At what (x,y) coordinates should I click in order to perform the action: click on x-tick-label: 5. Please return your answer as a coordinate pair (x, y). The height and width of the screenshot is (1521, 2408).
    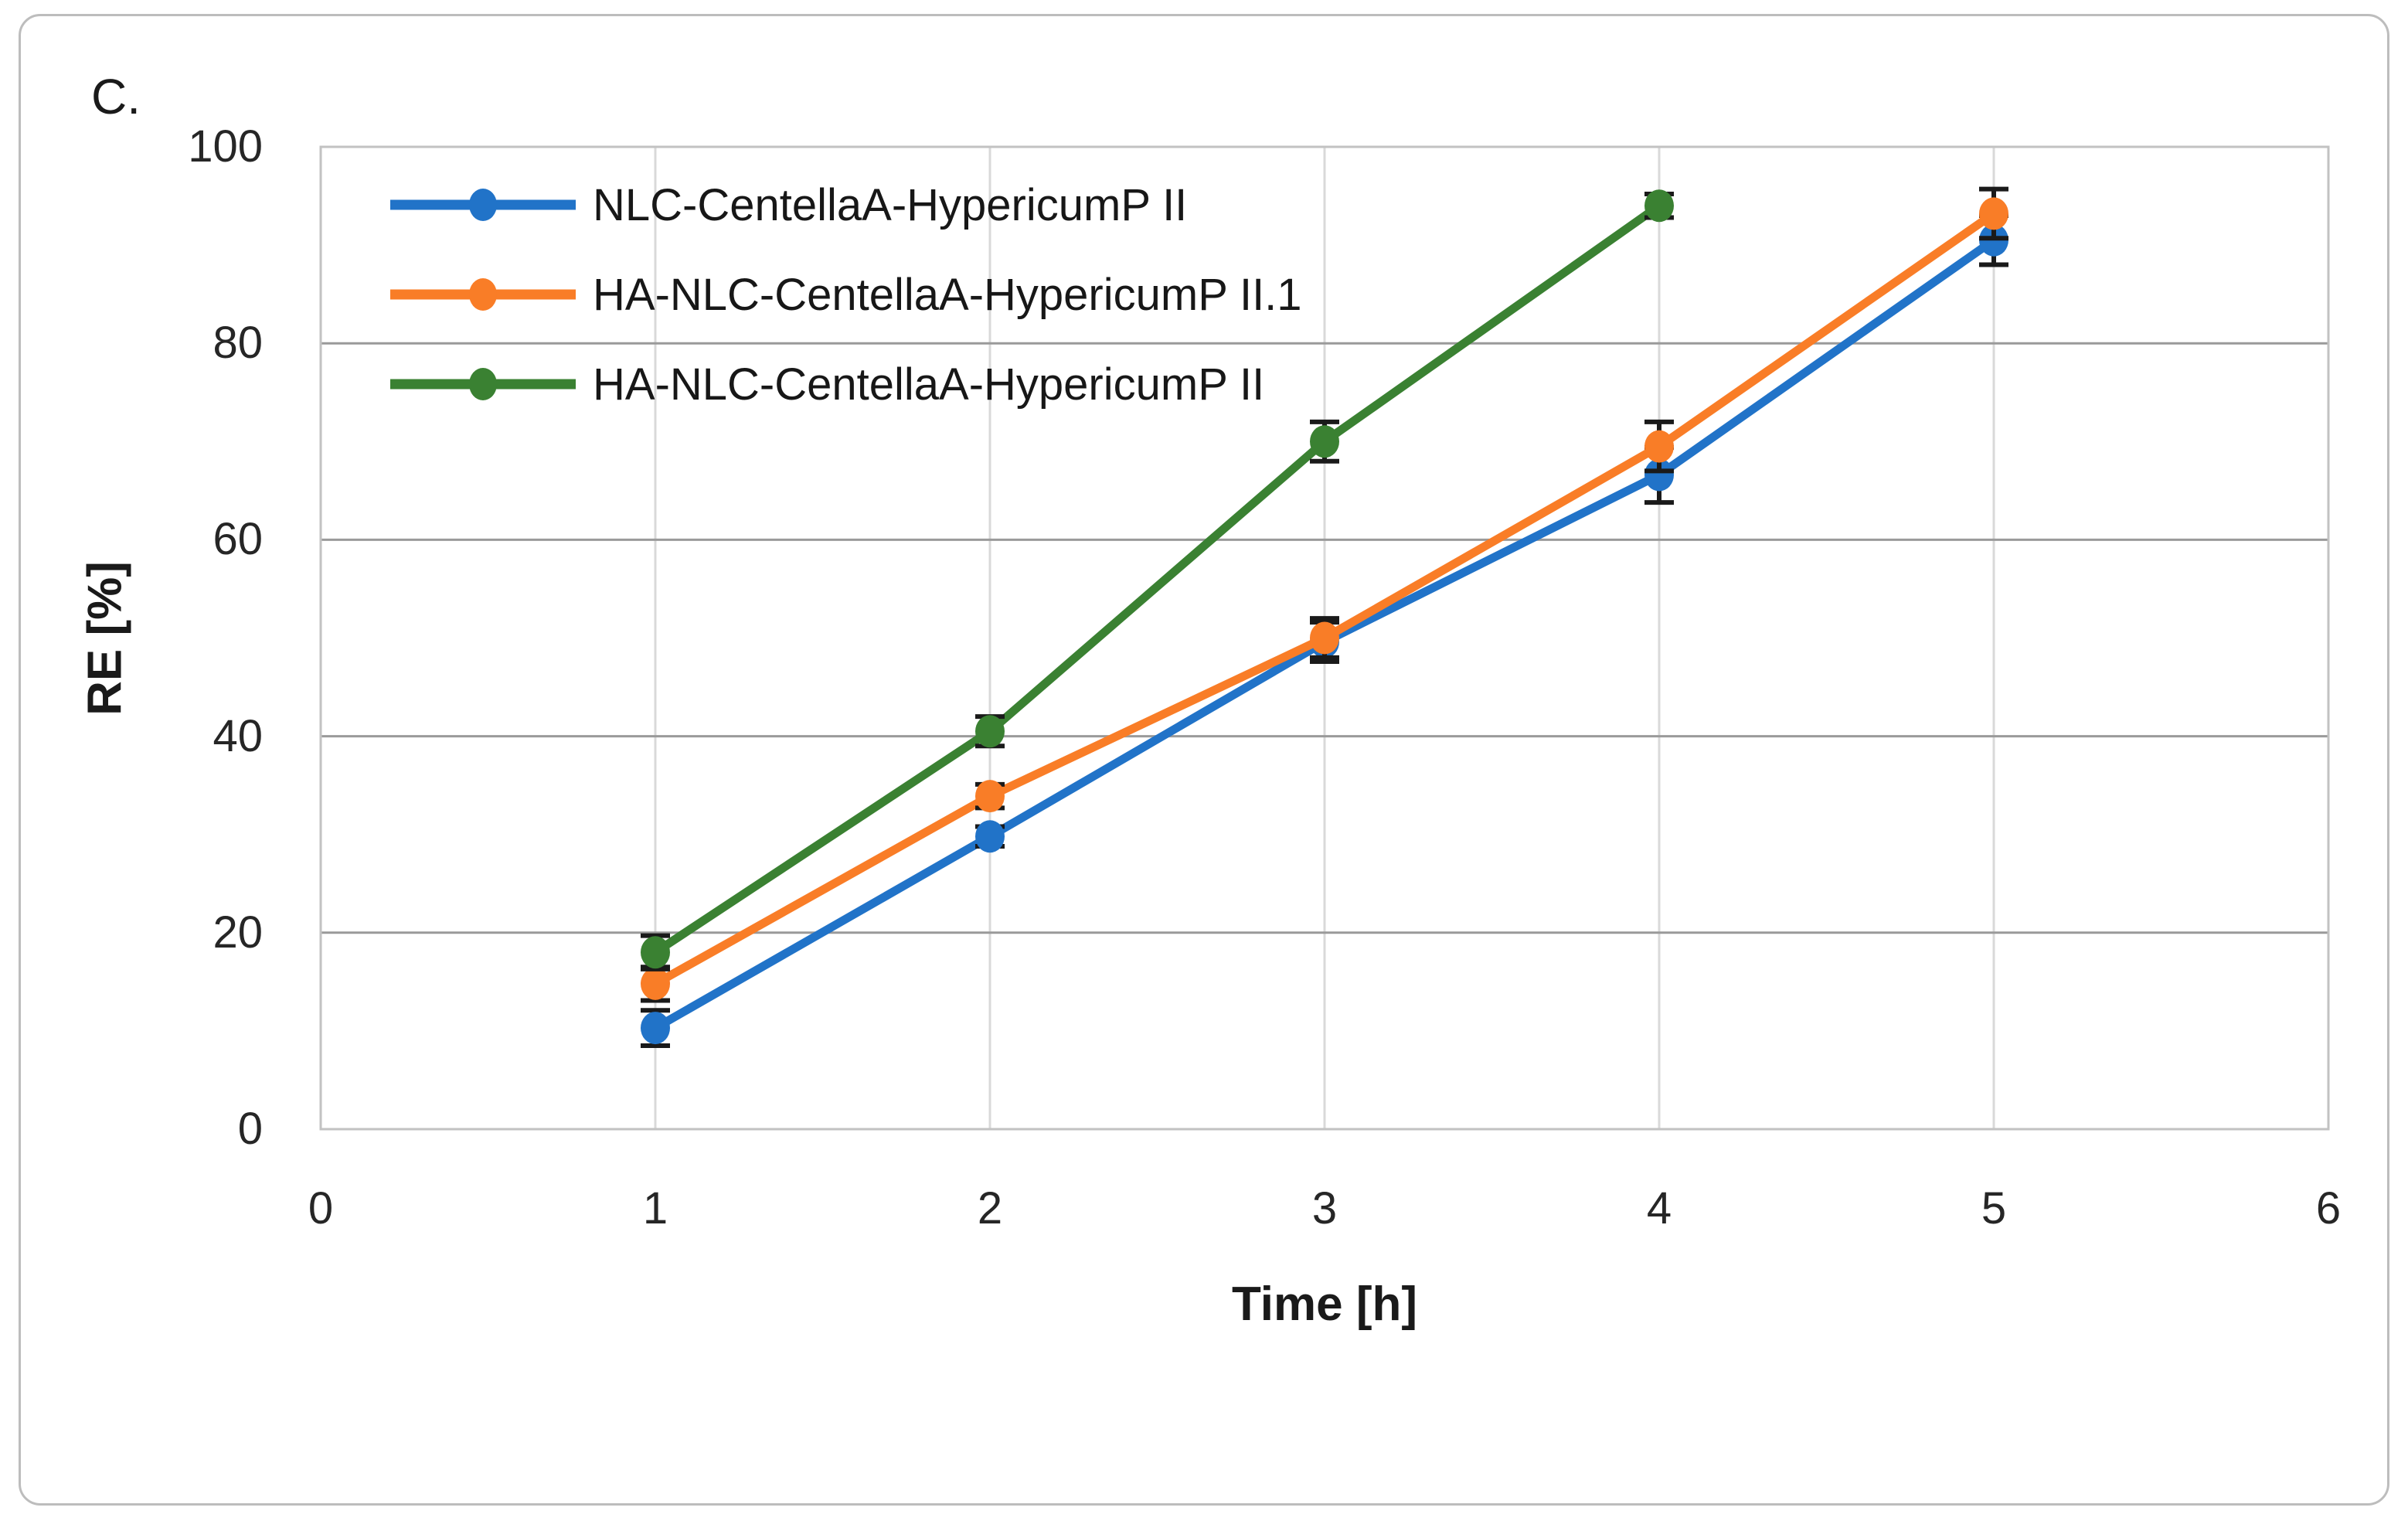
    Looking at the image, I should click on (1994, 1208).